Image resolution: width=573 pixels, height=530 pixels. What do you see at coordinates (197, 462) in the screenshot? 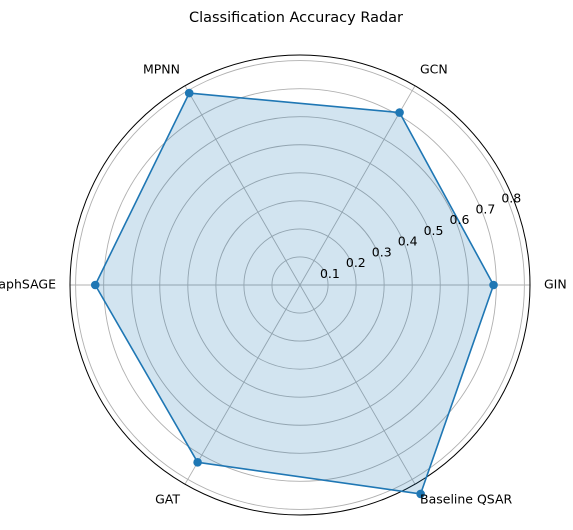
I see `data-point-gat` at bounding box center [197, 462].